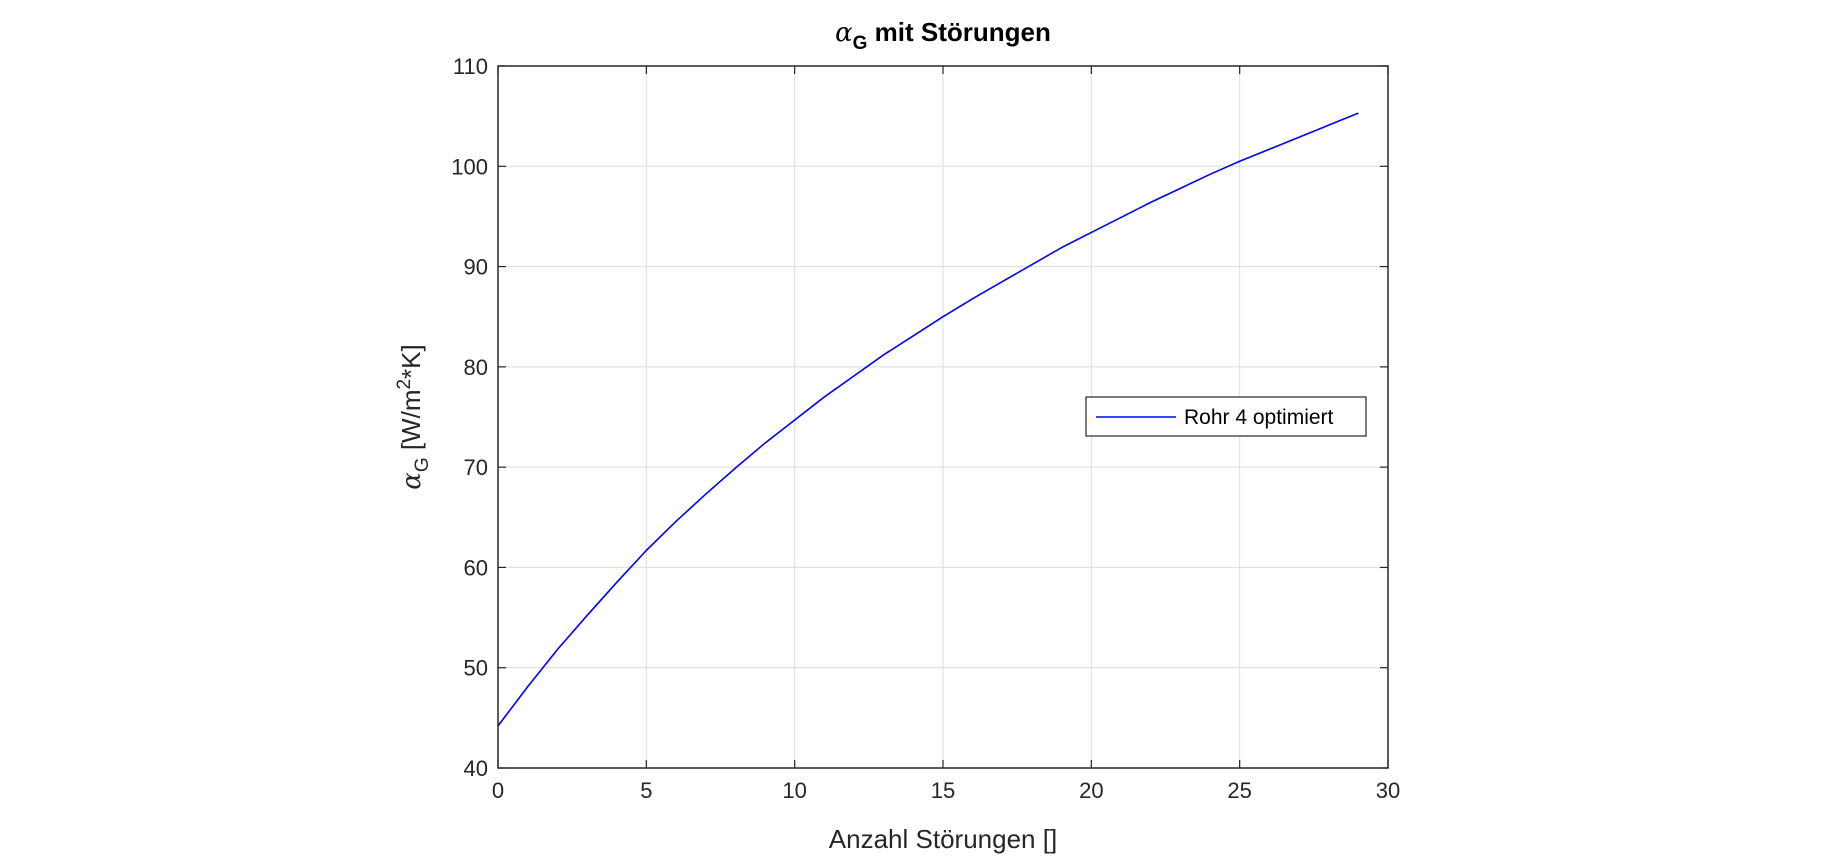  What do you see at coordinates (844, 33) in the screenshot?
I see `title-symbol: α` at bounding box center [844, 33].